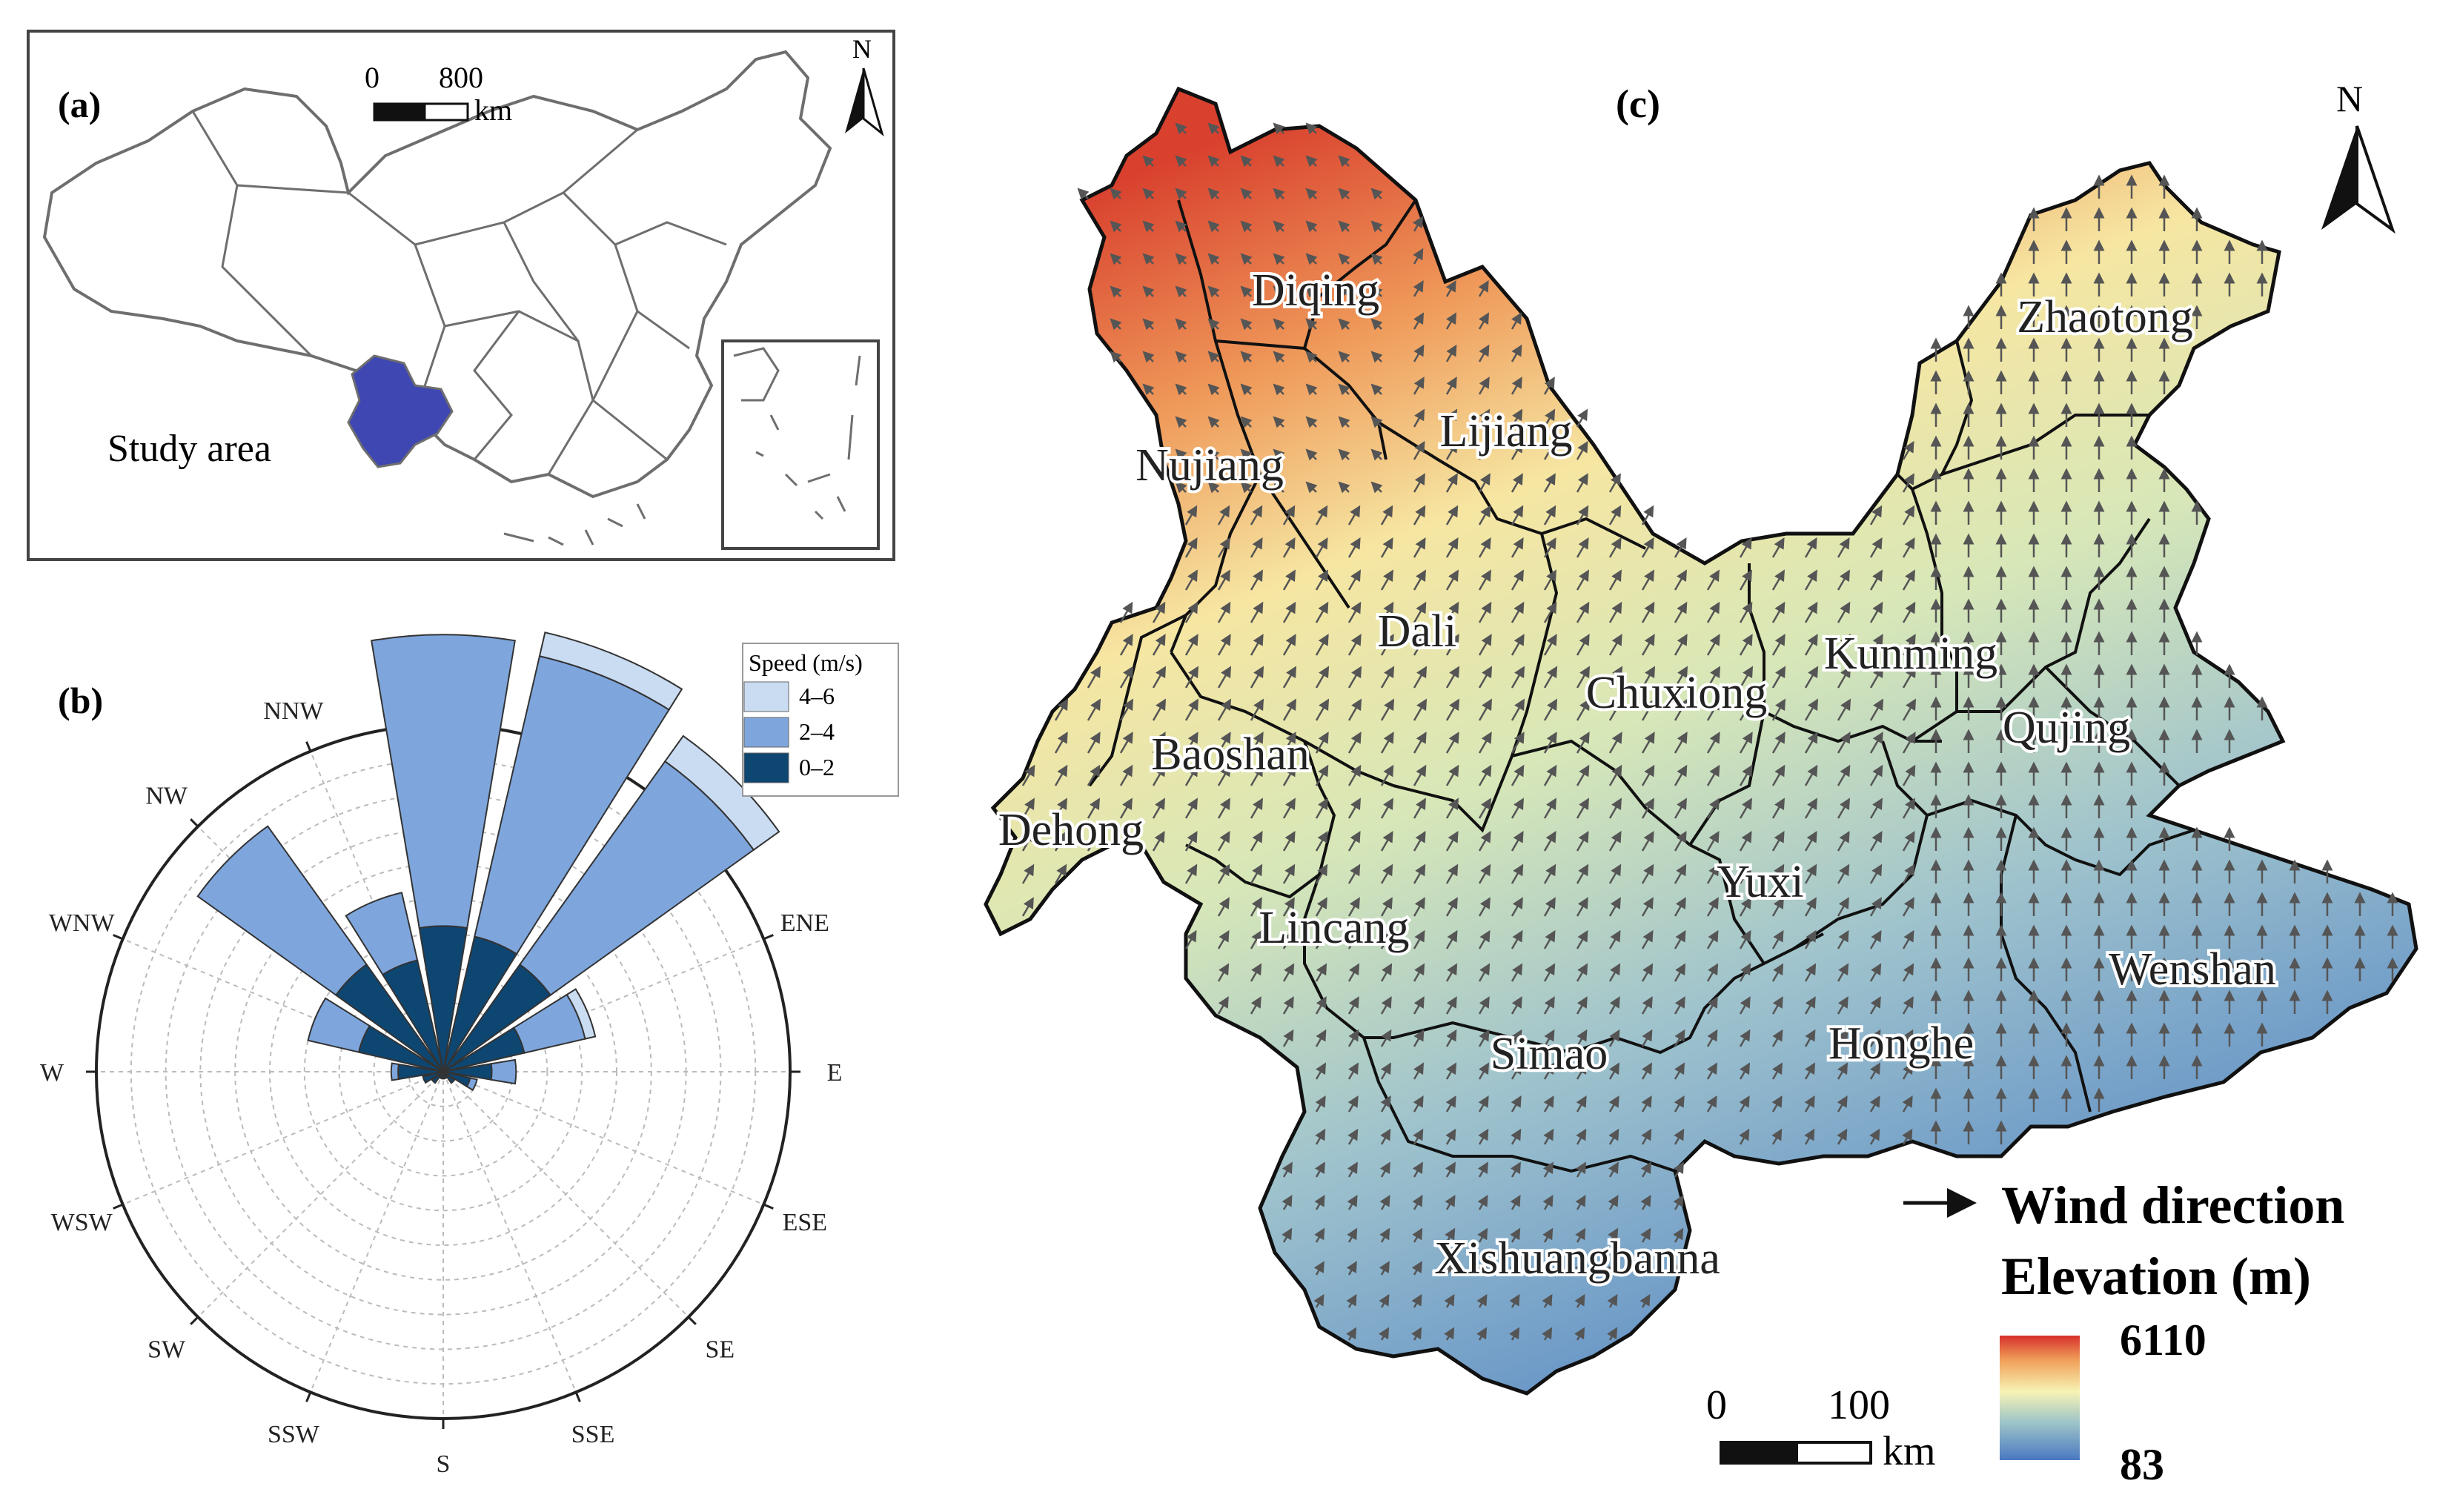 Image resolution: width=2437 pixels, height=1512 pixels. I want to click on panel-a-scale-unit: km, so click(493, 110).